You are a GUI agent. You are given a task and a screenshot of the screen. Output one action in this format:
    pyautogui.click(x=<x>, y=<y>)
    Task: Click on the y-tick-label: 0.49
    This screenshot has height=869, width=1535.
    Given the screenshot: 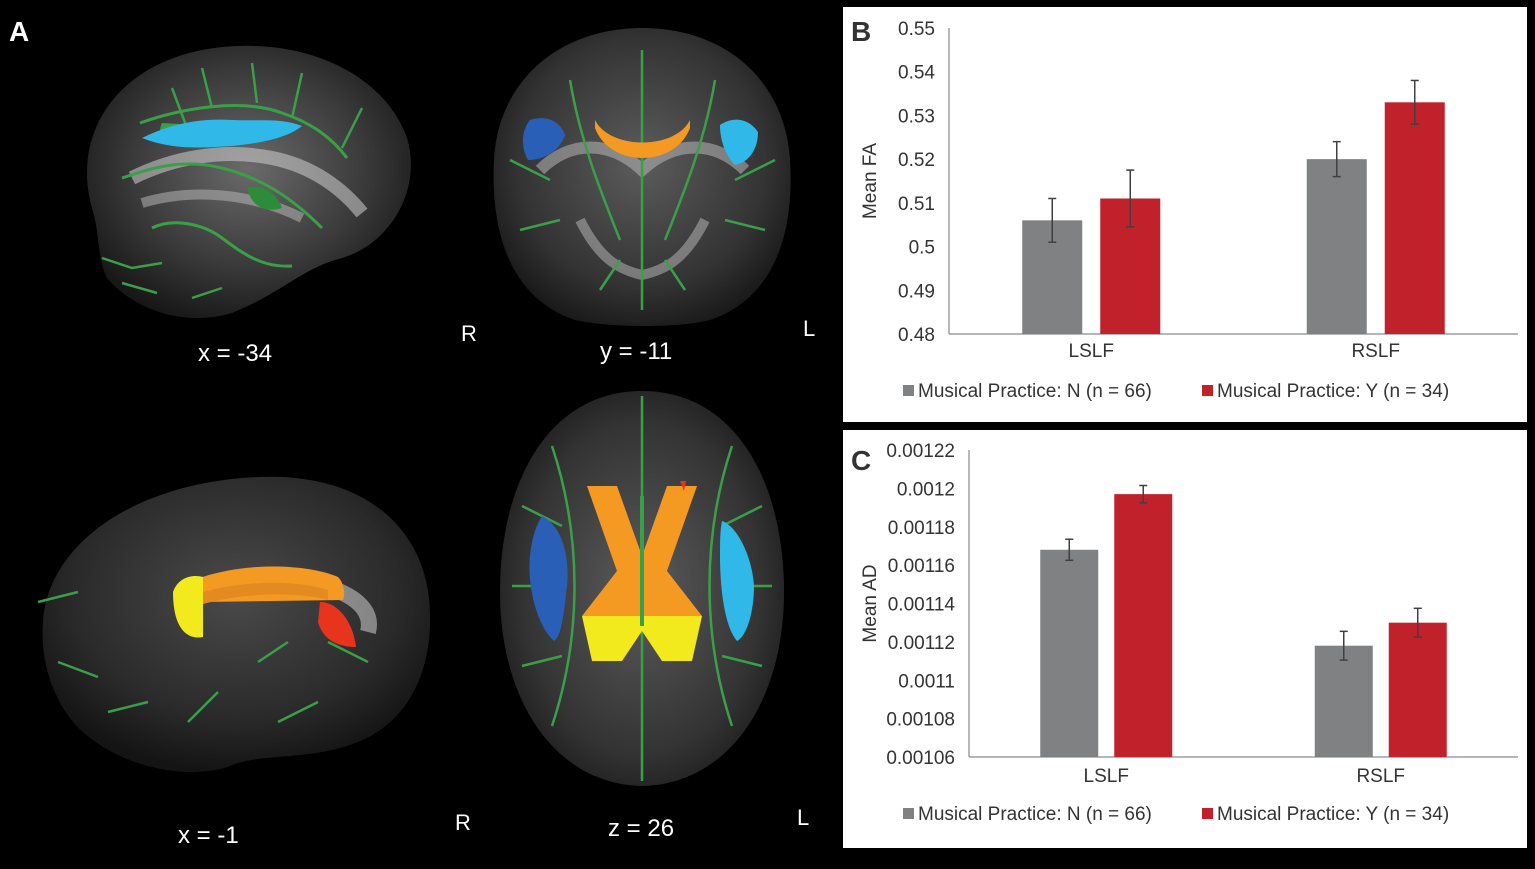 What is the action you would take?
    pyautogui.click(x=916, y=291)
    